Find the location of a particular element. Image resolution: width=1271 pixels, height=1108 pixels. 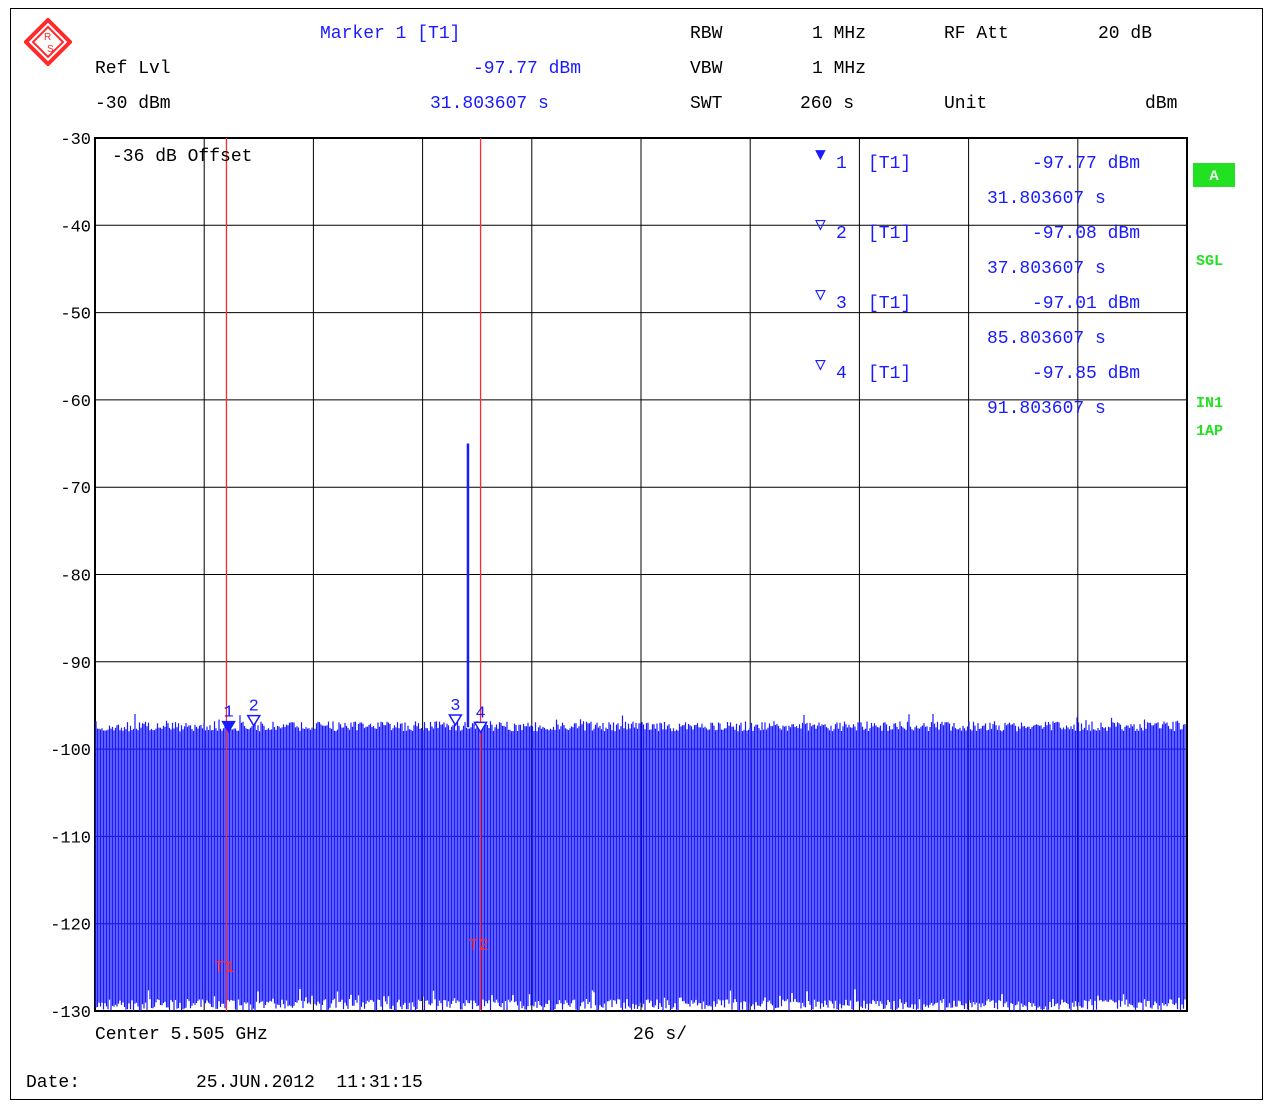

svg-text: R is located at coordinates (47, 37).